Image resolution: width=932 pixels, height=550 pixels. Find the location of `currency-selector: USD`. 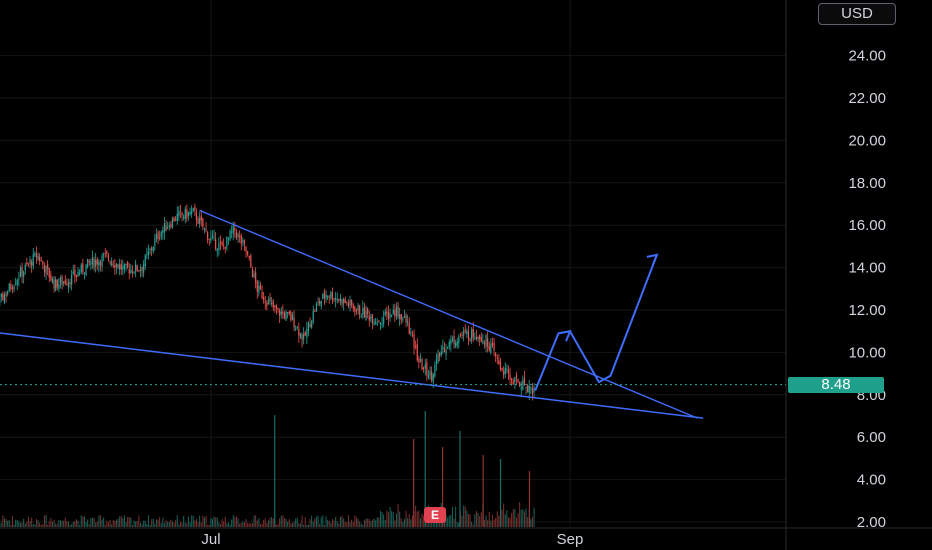

currency-selector: USD is located at coordinates (857, 14).